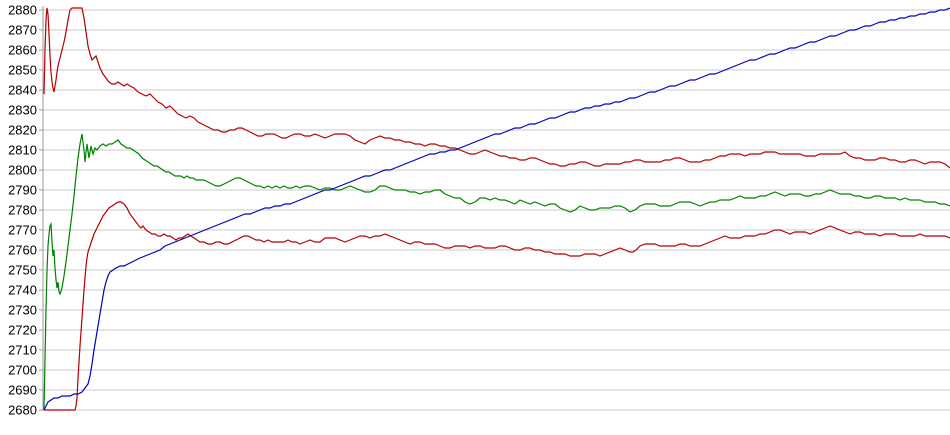 This screenshot has height=435, width=950. I want to click on y-axis-tick-label: 2840, so click(22, 90).